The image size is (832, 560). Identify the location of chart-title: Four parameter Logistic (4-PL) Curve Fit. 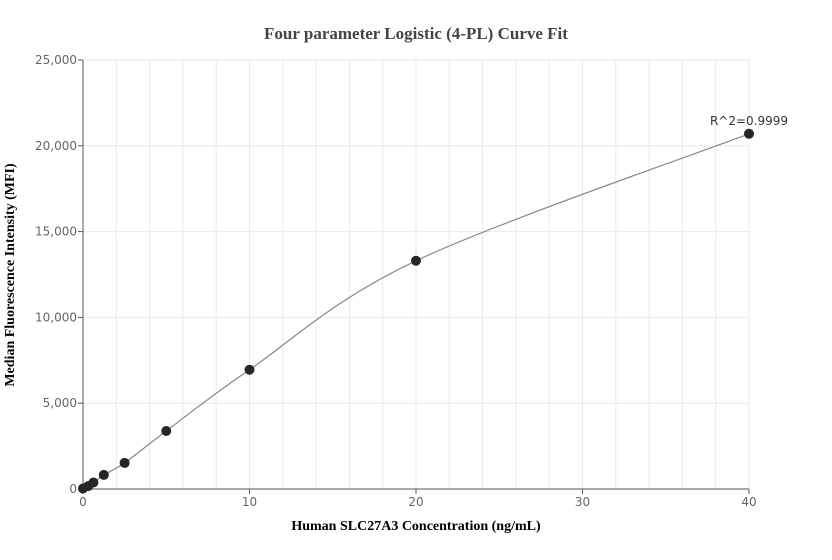
(416, 33).